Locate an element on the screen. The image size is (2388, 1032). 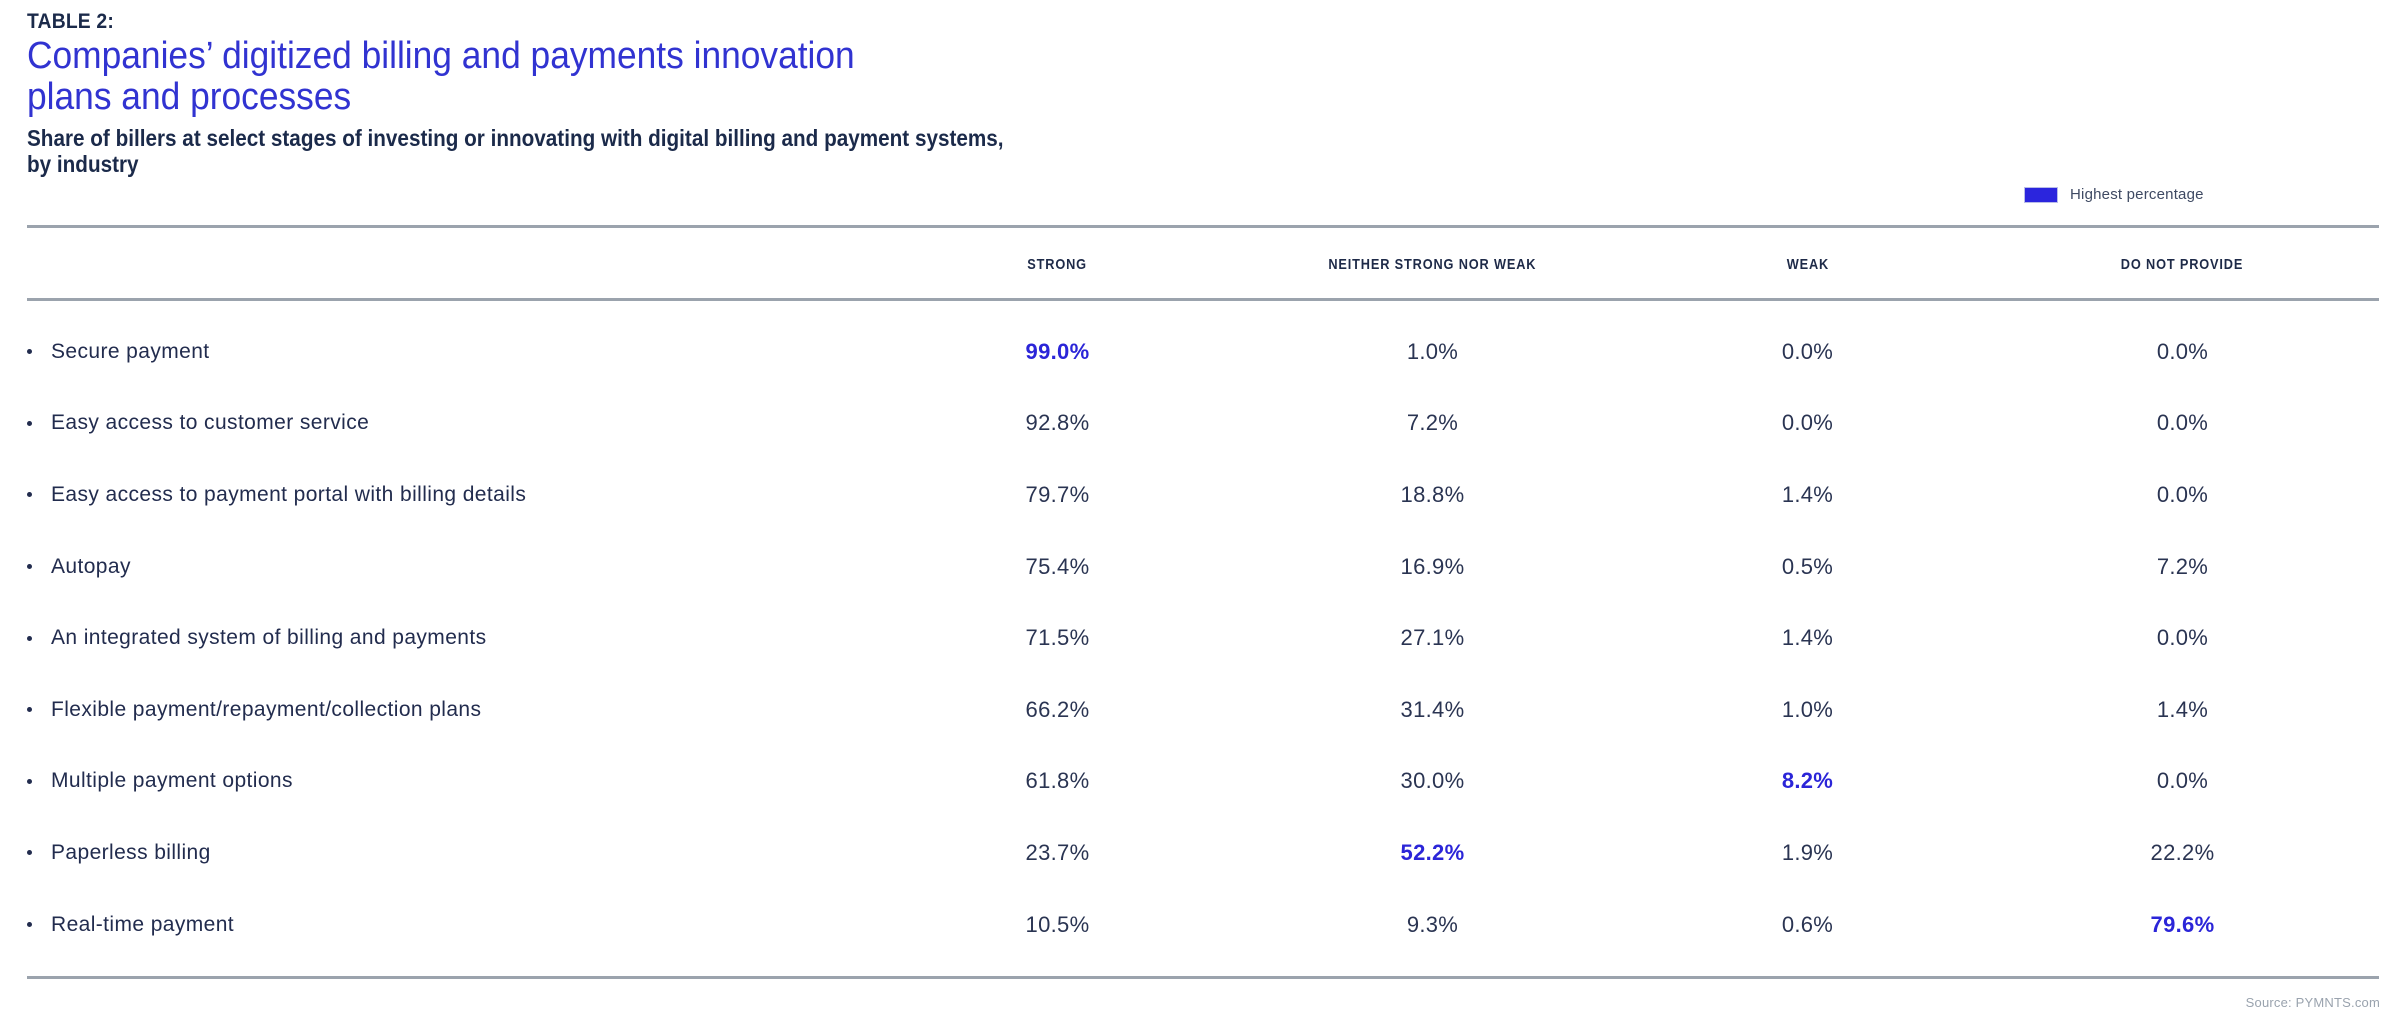
row-label-cell: Easy access to customer service is located at coordinates (448, 424).